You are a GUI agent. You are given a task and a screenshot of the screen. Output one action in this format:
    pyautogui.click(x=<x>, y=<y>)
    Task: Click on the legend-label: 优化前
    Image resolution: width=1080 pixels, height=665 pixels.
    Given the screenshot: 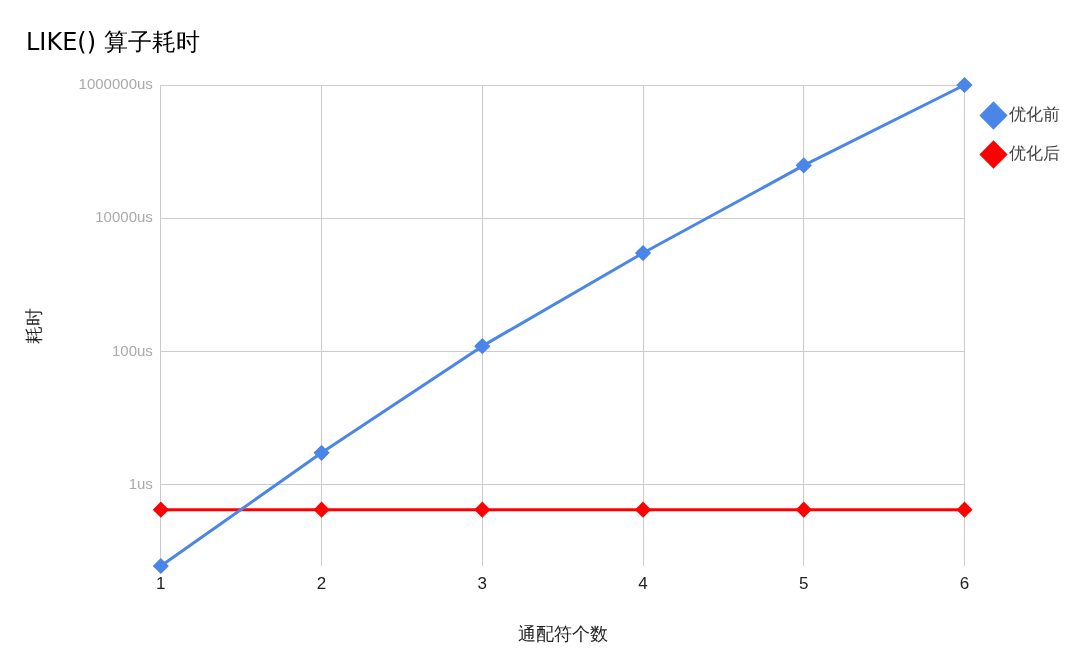 What is the action you would take?
    pyautogui.click(x=1034, y=113)
    